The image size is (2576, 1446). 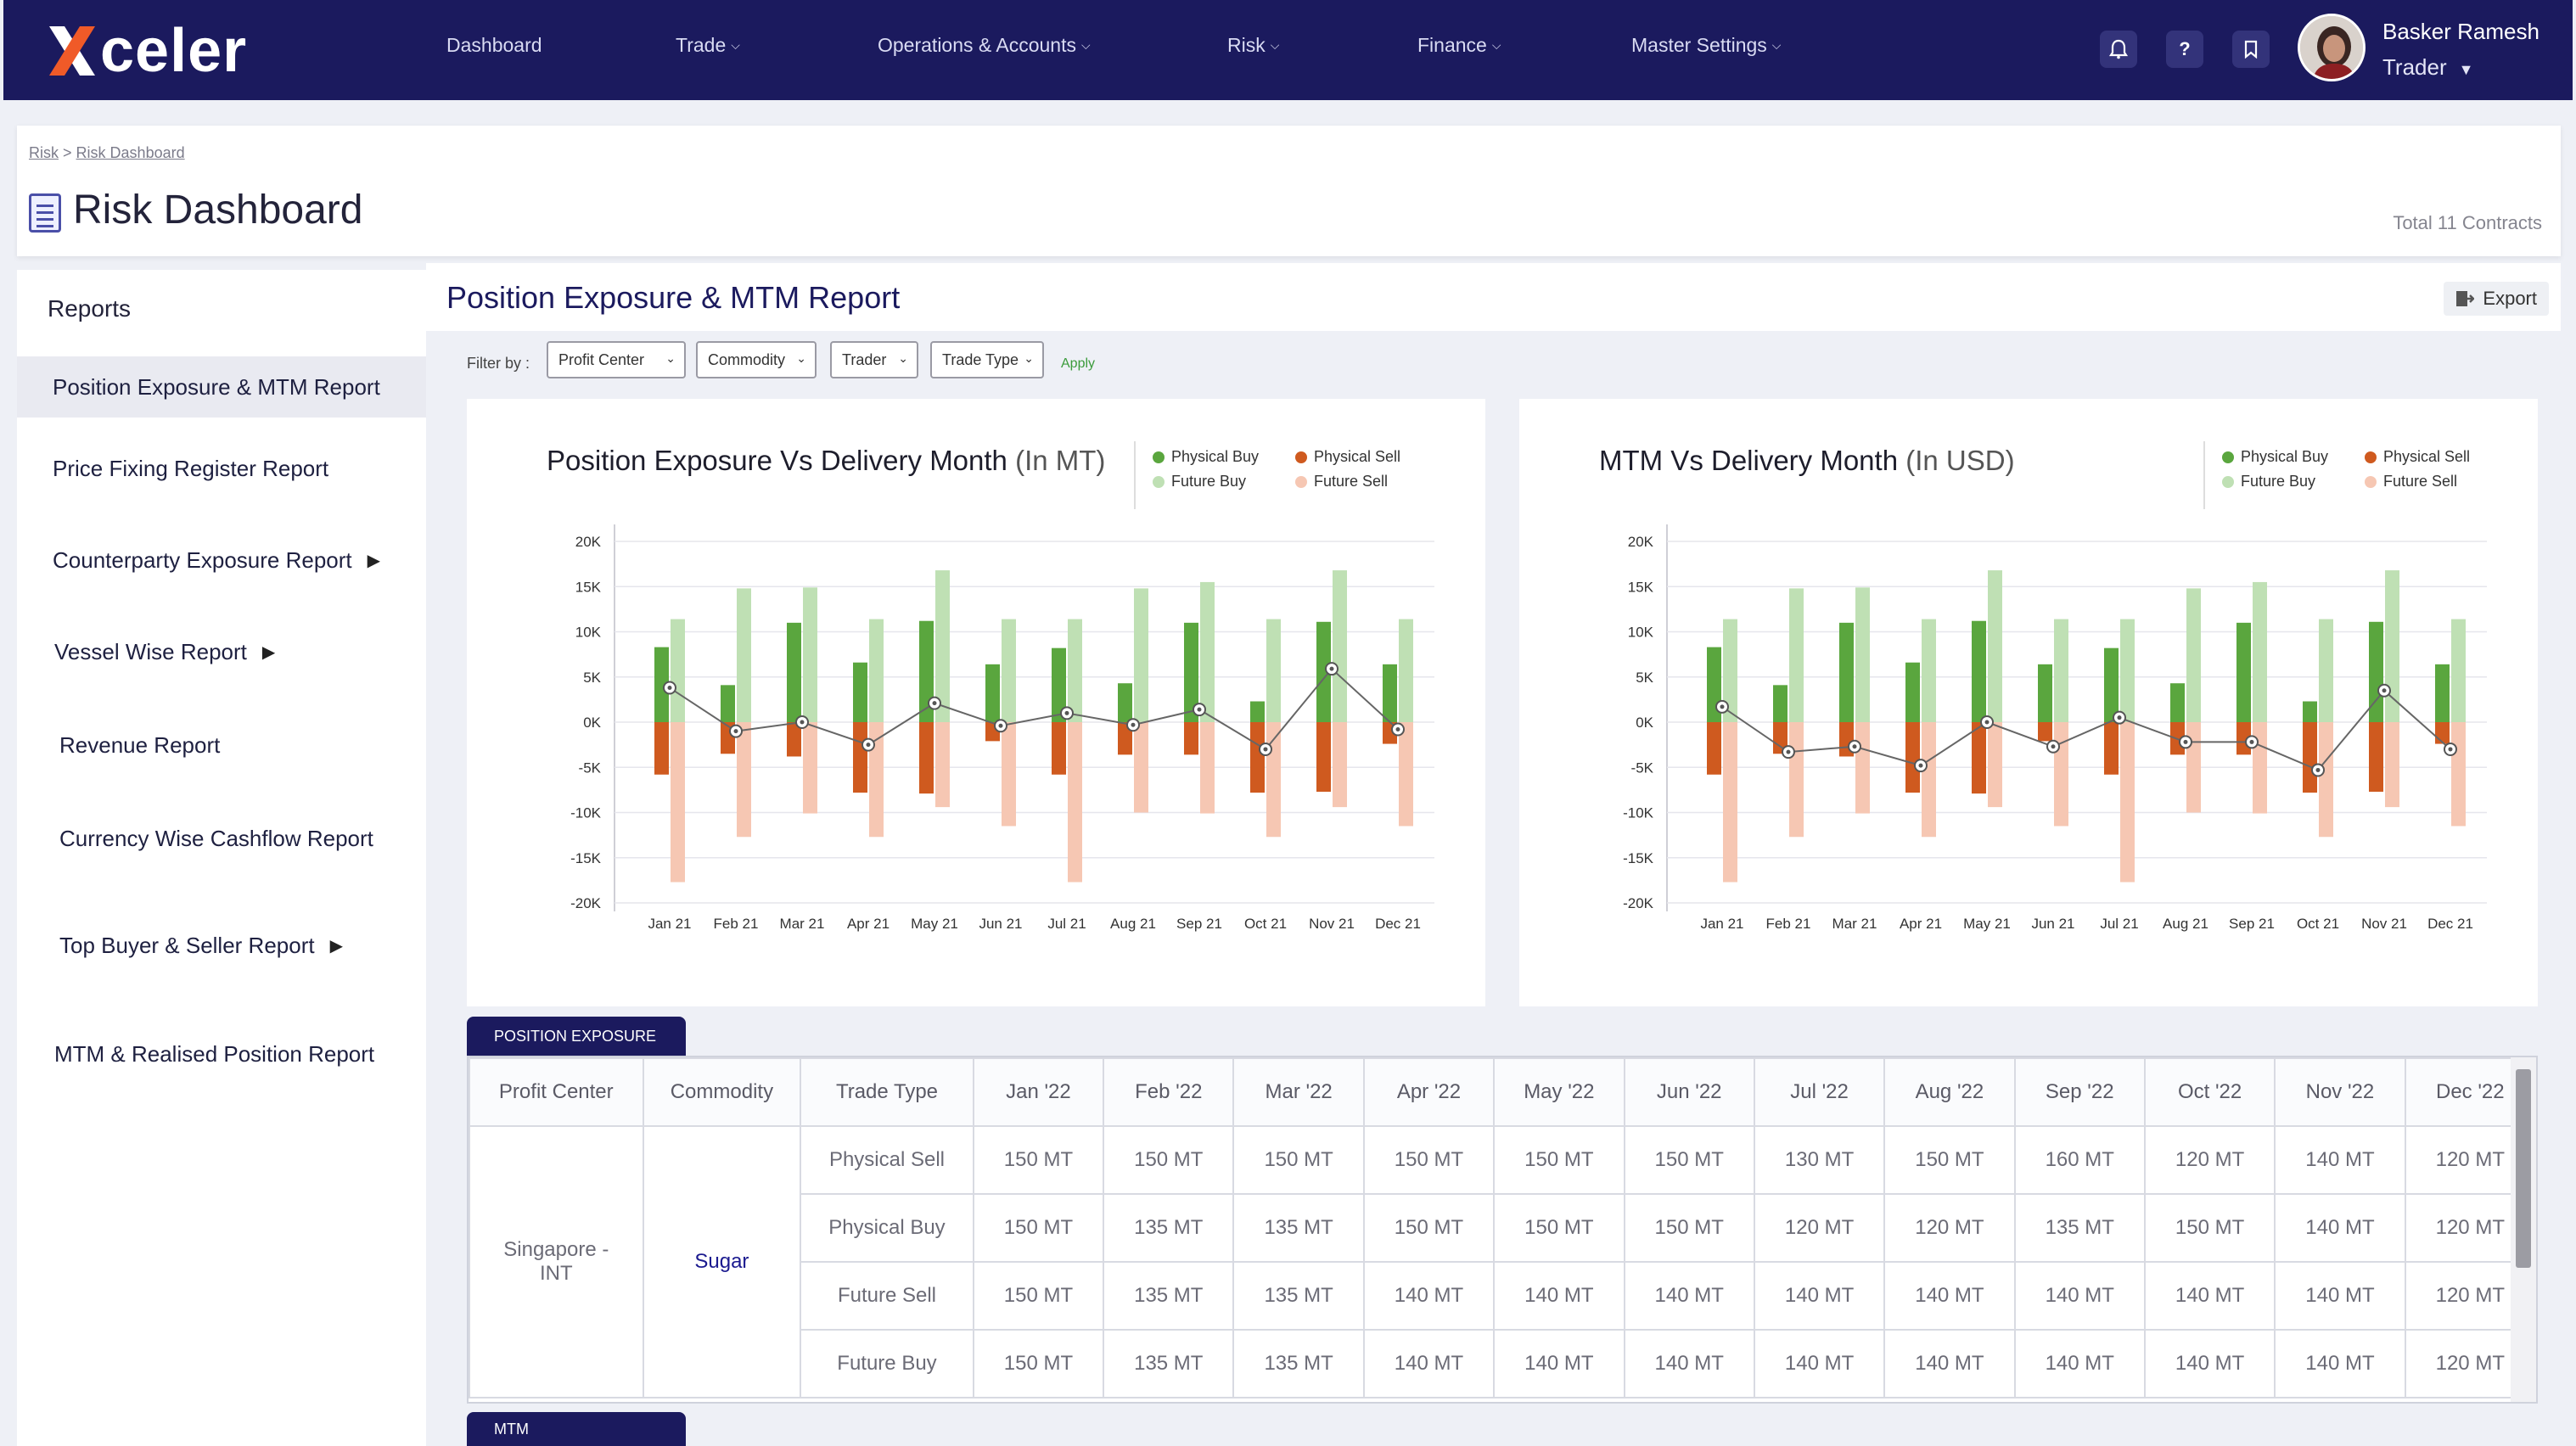 What do you see at coordinates (616, 359) in the screenshot?
I see `filter-dropdown: Profit Center ⌄` at bounding box center [616, 359].